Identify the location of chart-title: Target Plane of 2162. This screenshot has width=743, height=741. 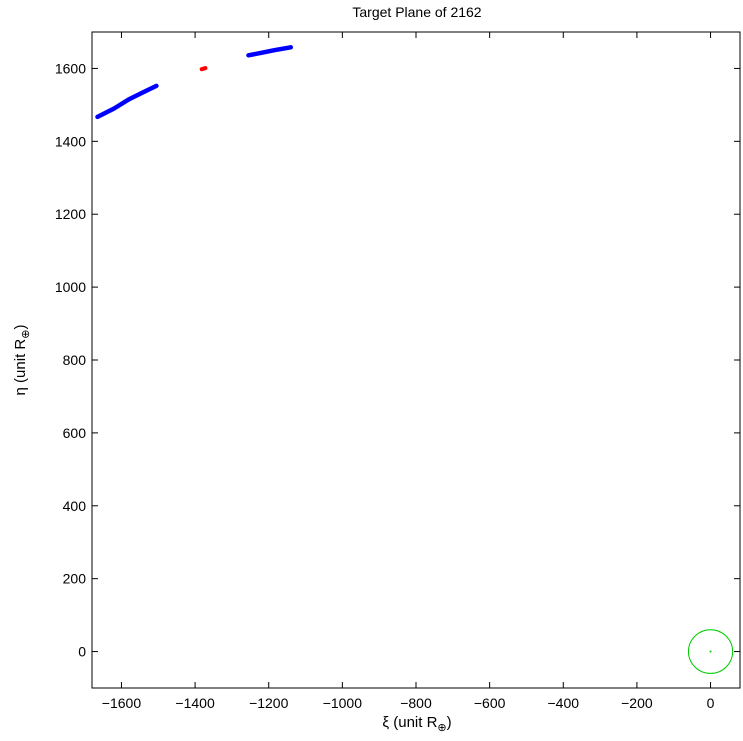
(416, 12).